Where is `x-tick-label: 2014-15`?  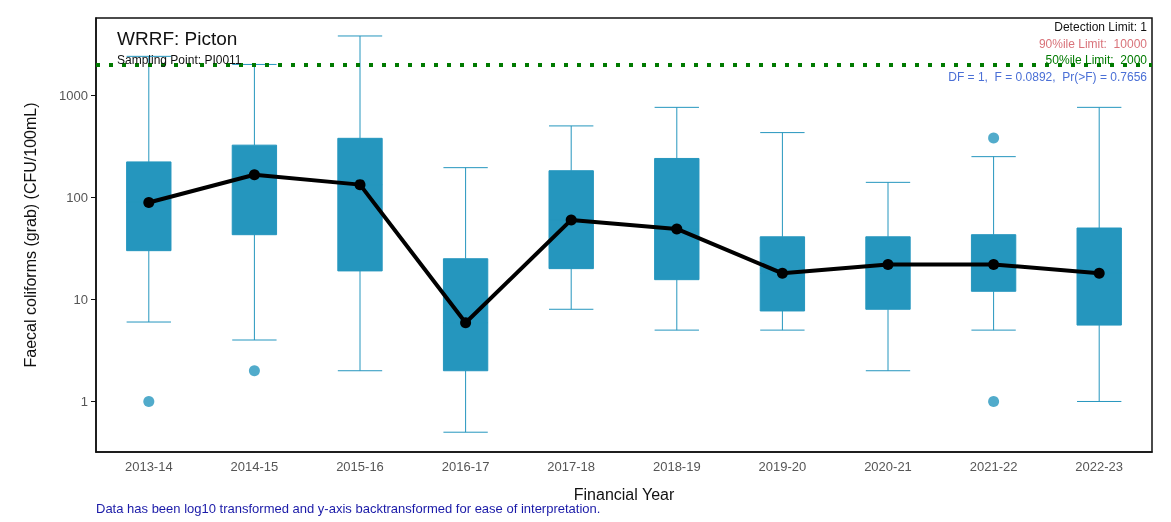 x-tick-label: 2014-15 is located at coordinates (254, 466).